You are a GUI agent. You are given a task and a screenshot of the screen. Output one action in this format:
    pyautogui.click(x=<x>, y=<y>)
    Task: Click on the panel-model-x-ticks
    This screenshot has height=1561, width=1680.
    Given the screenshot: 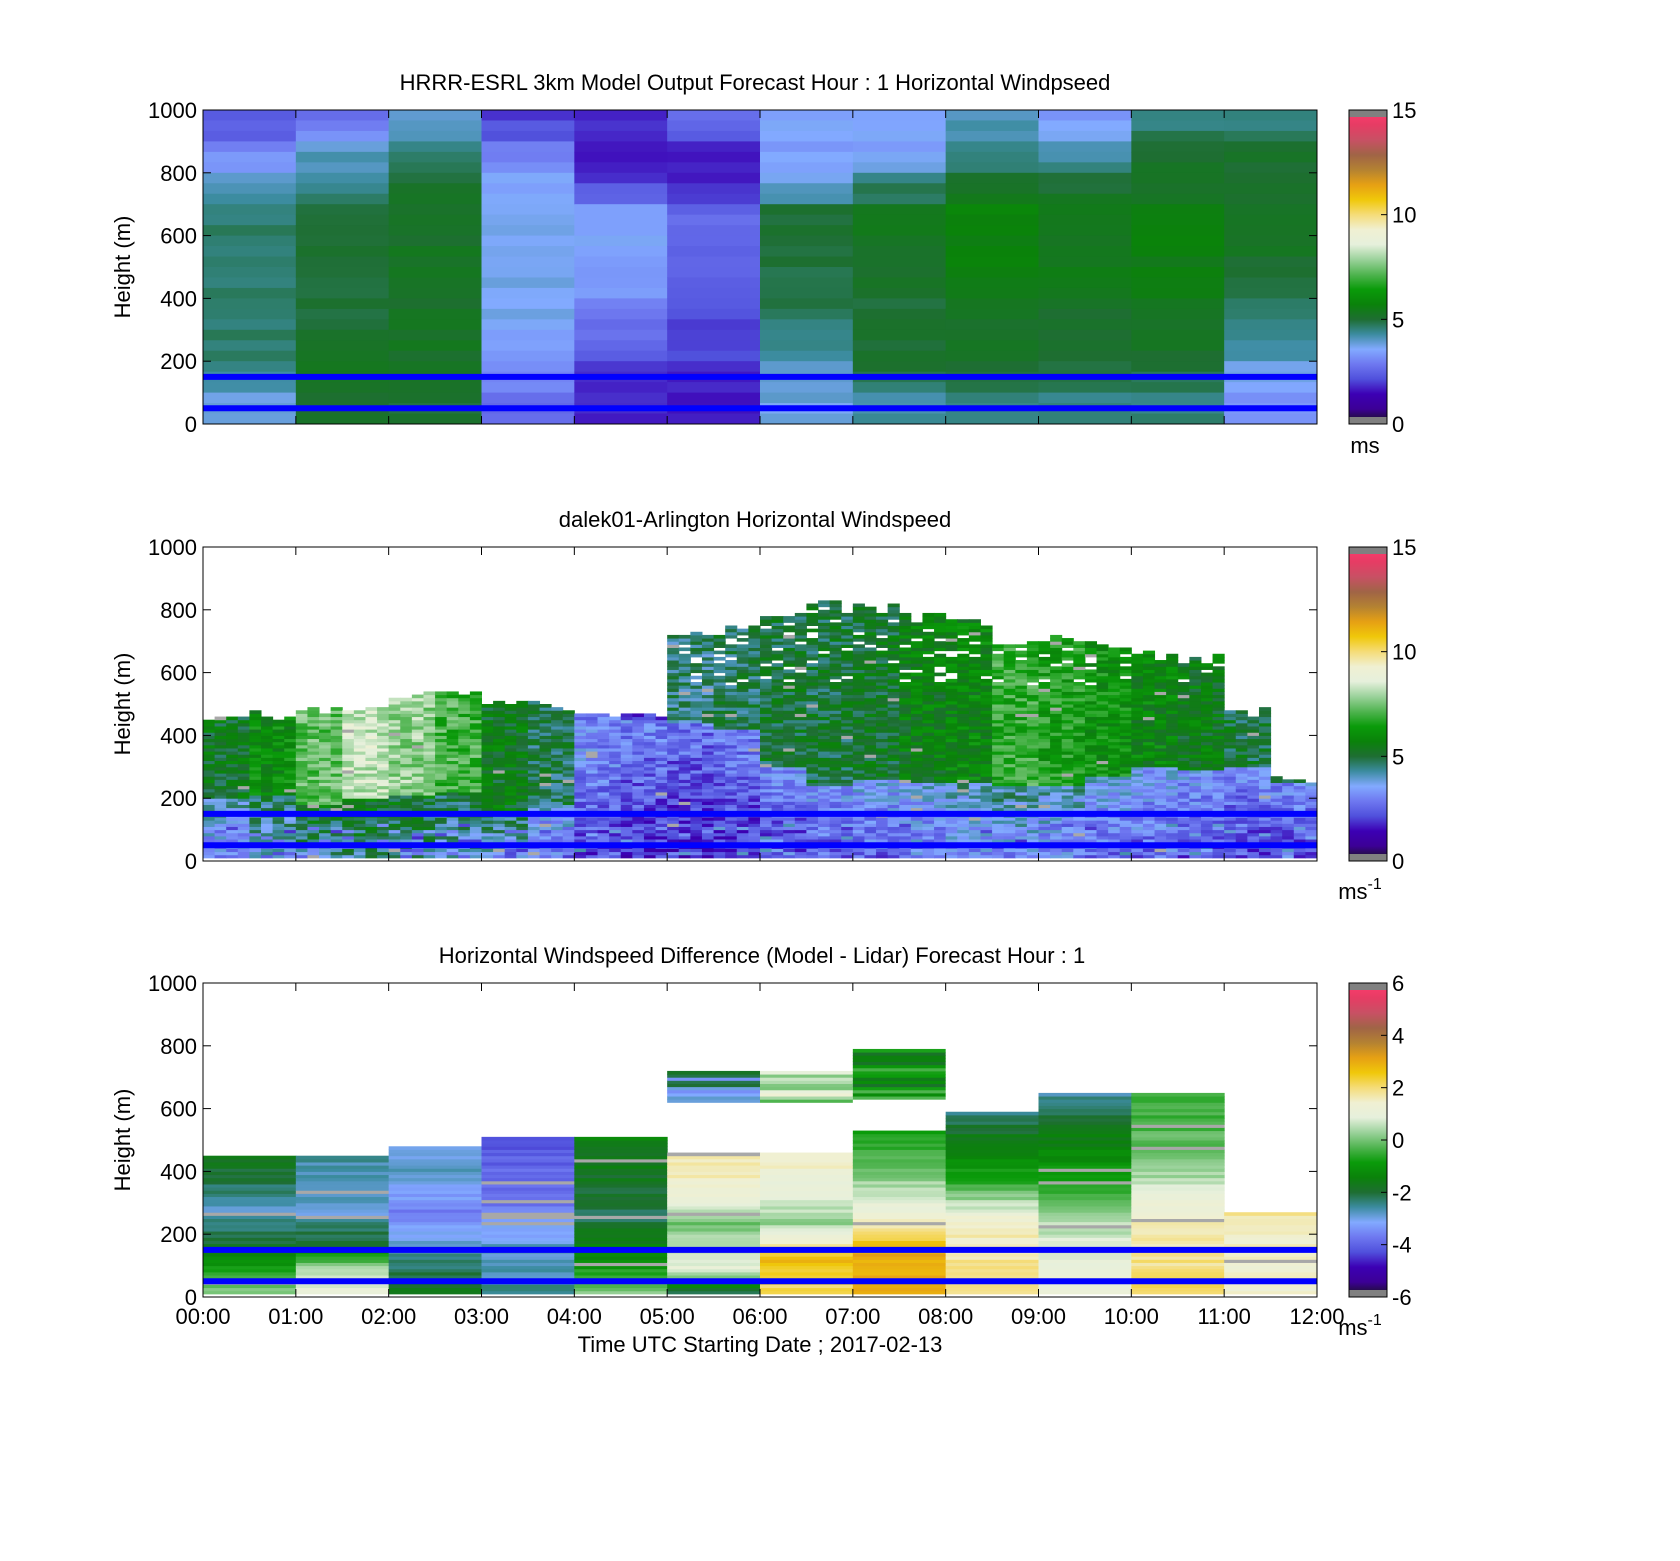 What is the action you would take?
    pyautogui.click(x=760, y=267)
    